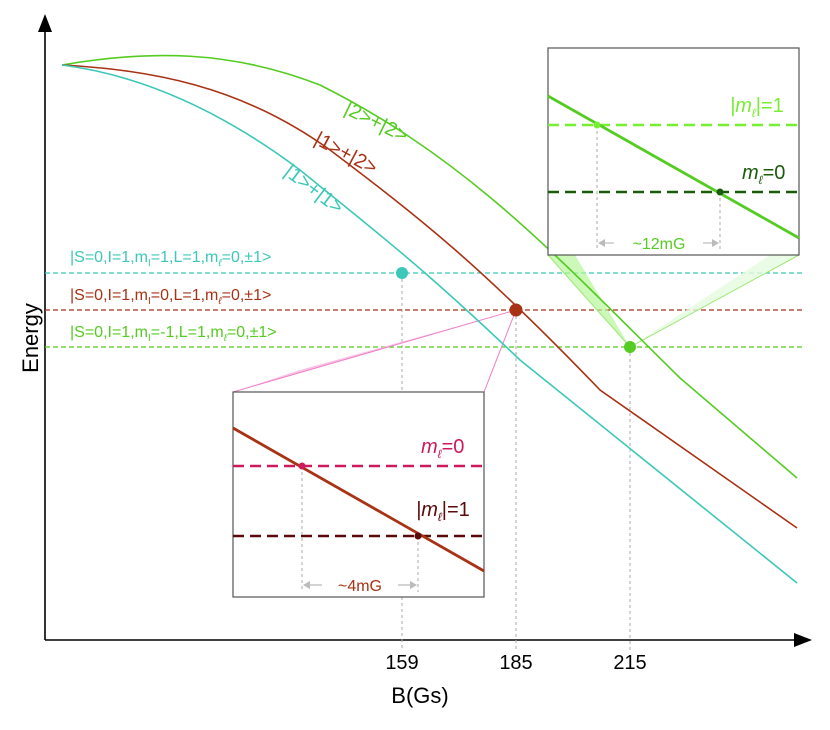  Describe the element at coordinates (170, 297) in the screenshot. I see `level-label-mi-0: |S=0,I=1,mI=0,L=1,mℓ=0,±1>` at that location.